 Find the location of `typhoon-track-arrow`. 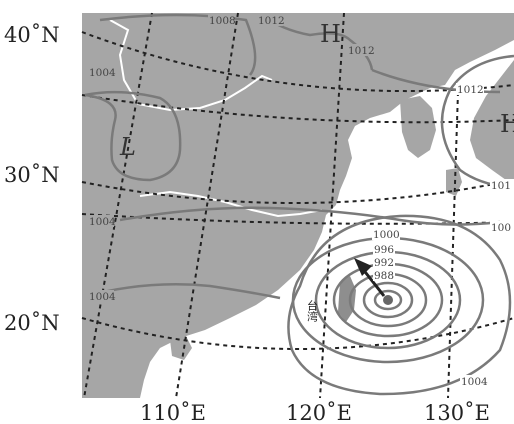

typhoon-track-arrow is located at coordinates (373, 282).